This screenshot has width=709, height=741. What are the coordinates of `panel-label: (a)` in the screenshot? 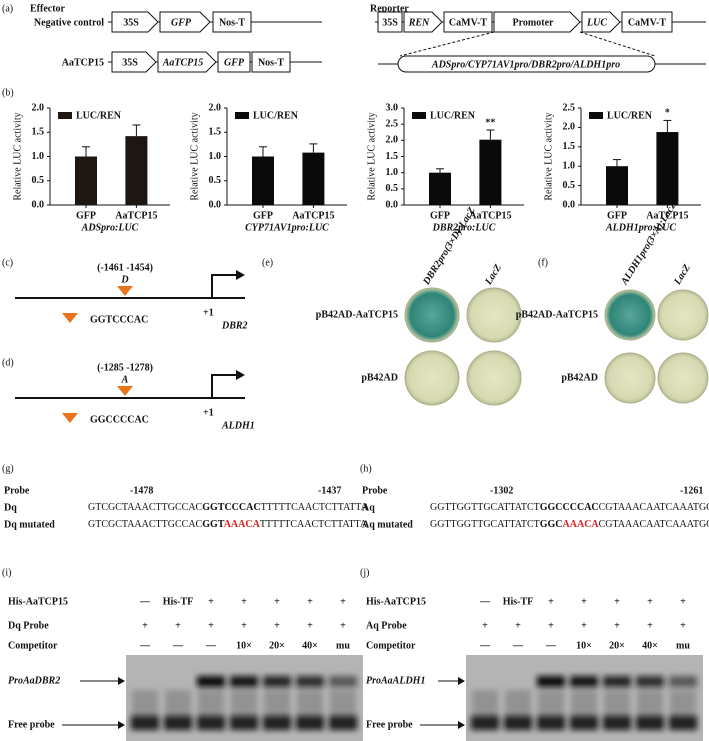 It's located at (7, 8).